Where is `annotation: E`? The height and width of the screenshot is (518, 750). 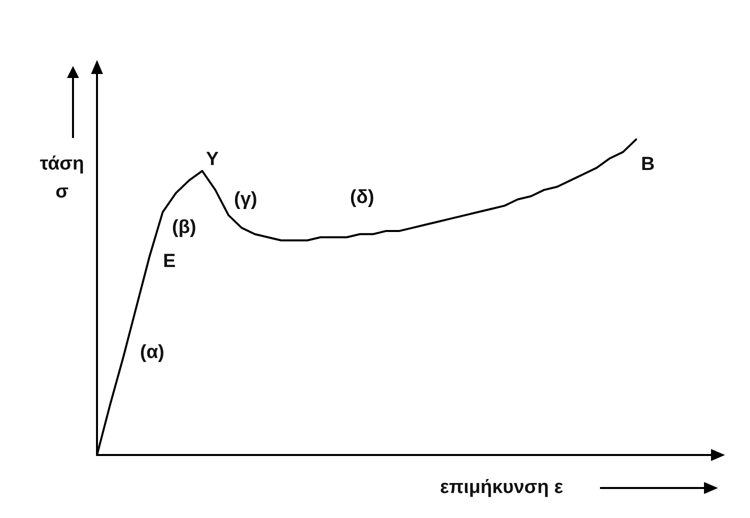
annotation: E is located at coordinates (169, 261).